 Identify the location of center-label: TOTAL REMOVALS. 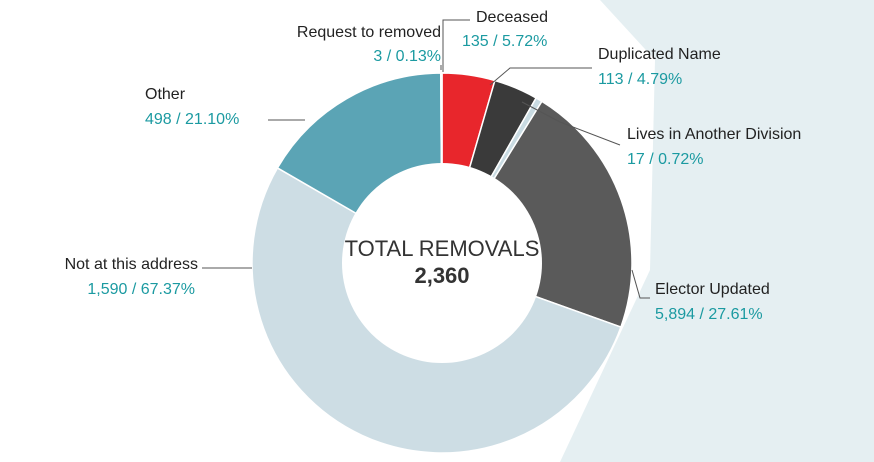
(442, 248).